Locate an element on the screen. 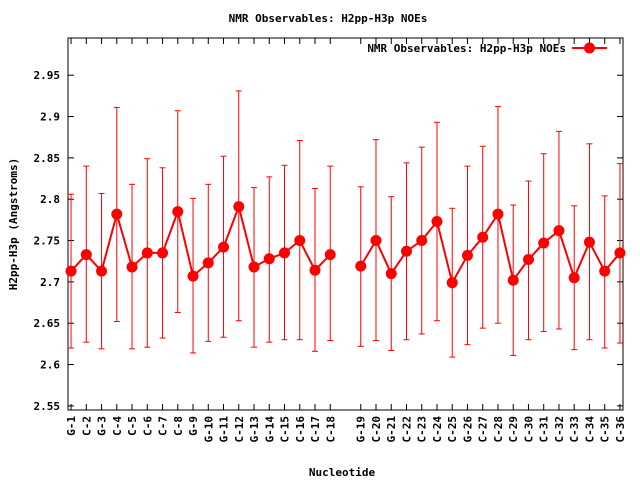 This screenshot has width=640, height=480. x-tick-label: C-12 is located at coordinates (239, 429).